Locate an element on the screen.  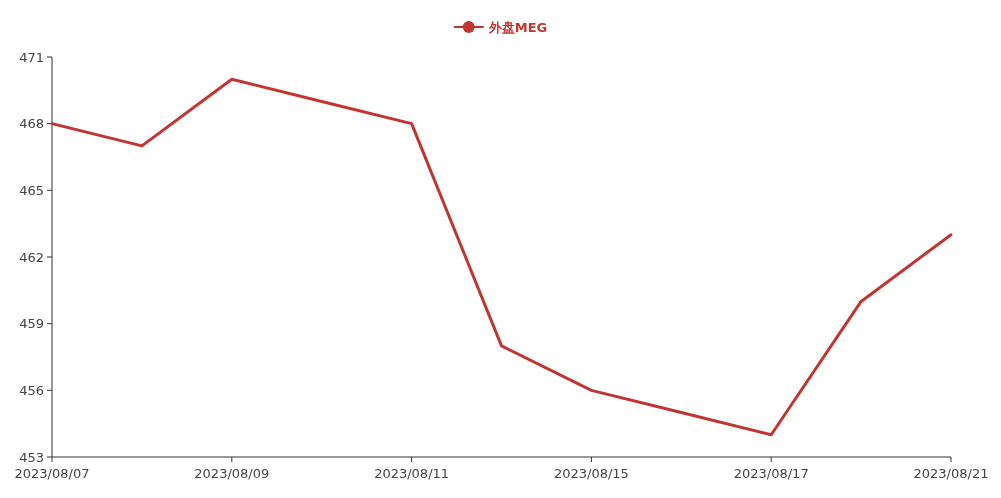
legend-label: 外盘MEG is located at coordinates (517, 27).